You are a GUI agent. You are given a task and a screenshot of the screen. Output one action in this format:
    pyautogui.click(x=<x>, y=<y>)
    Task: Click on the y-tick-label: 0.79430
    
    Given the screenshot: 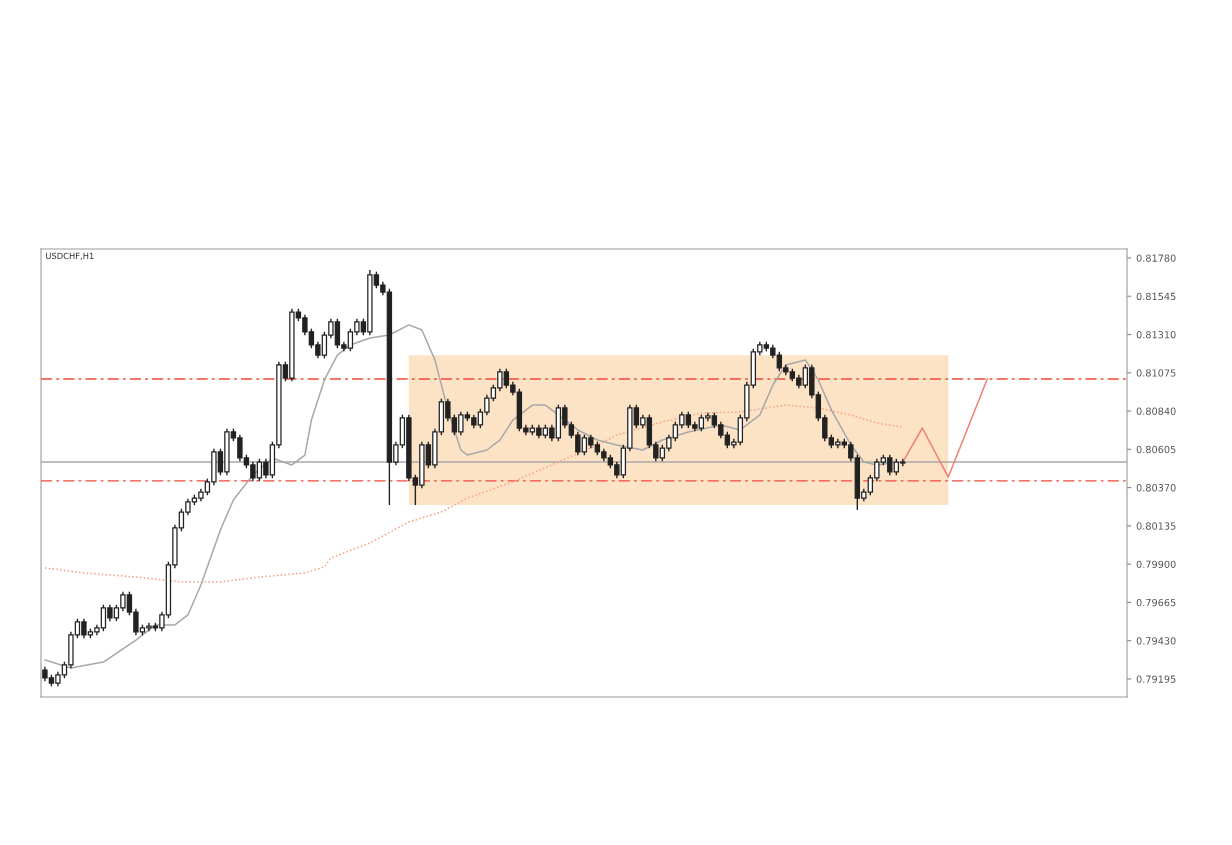 What is the action you would take?
    pyautogui.click(x=1156, y=641)
    